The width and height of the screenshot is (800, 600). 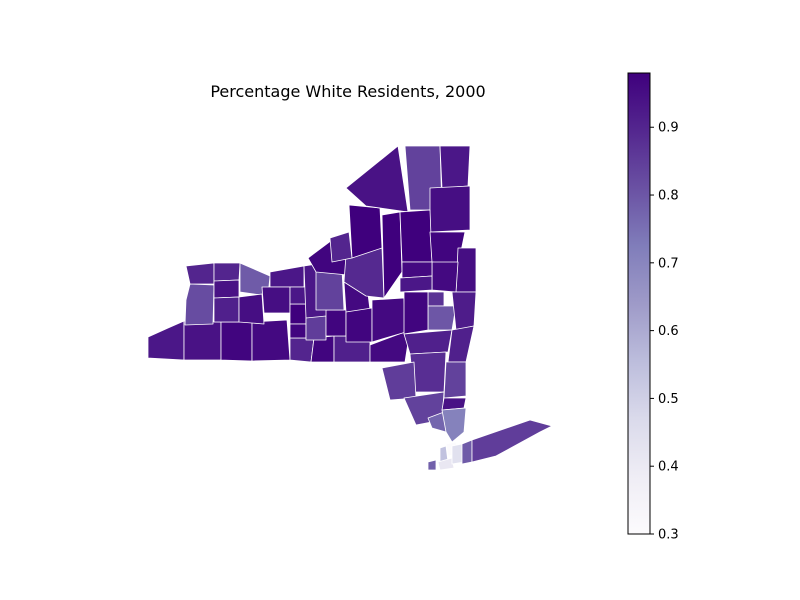 What do you see at coordinates (428, 342) in the screenshot?
I see `county-greene` at bounding box center [428, 342].